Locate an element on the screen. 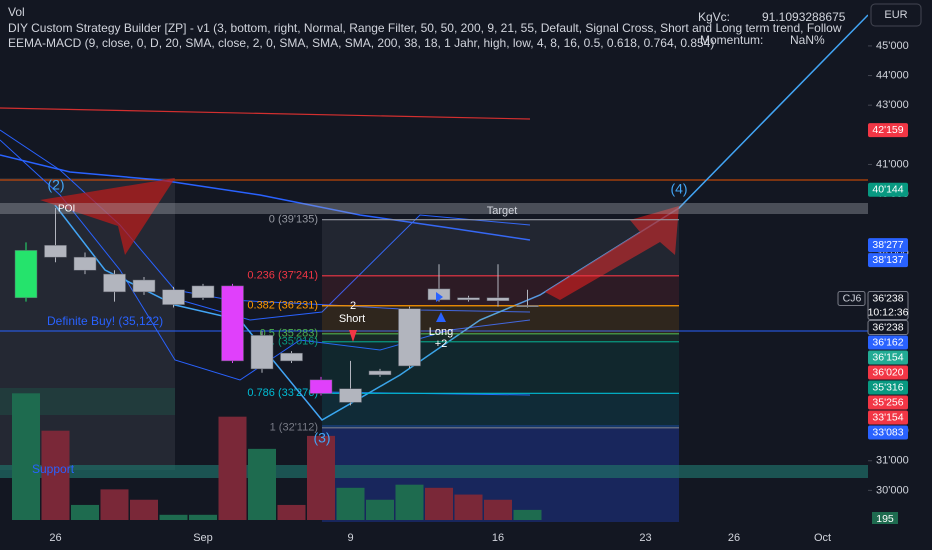 Image resolution: width=932 pixels, height=550 pixels. y-tick-label: 30'000 is located at coordinates (892, 490).